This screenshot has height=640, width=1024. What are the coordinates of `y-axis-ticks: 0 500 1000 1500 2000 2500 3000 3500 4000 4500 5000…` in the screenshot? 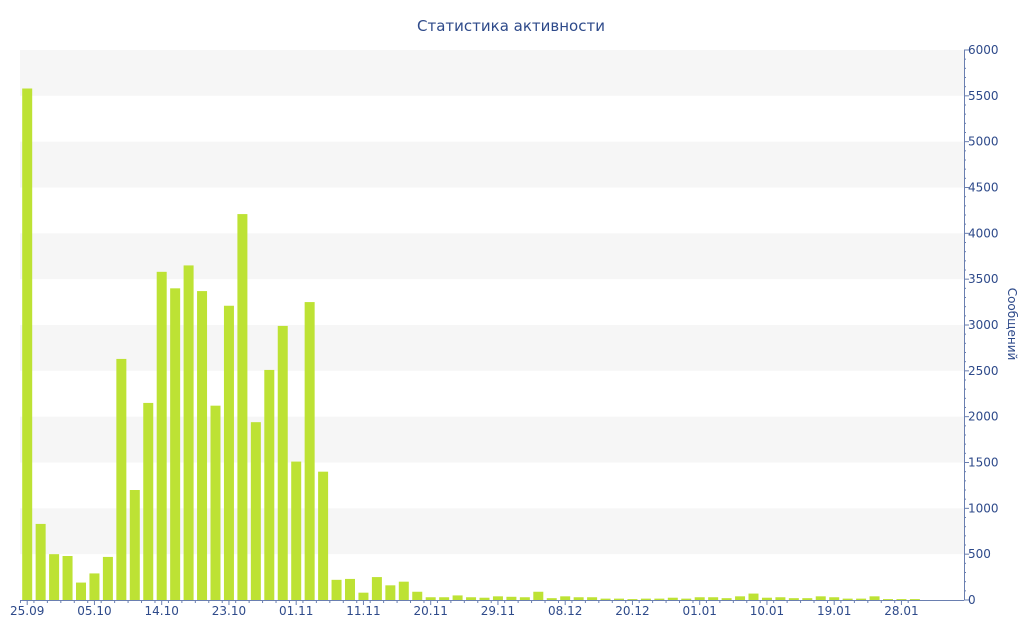 It's located at (981, 325).